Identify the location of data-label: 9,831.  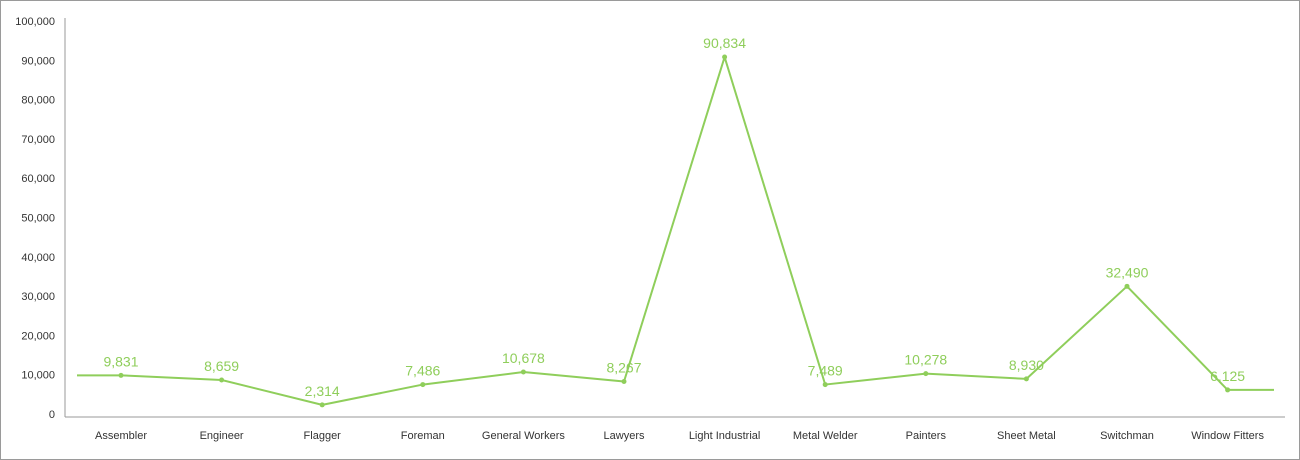
(120, 361).